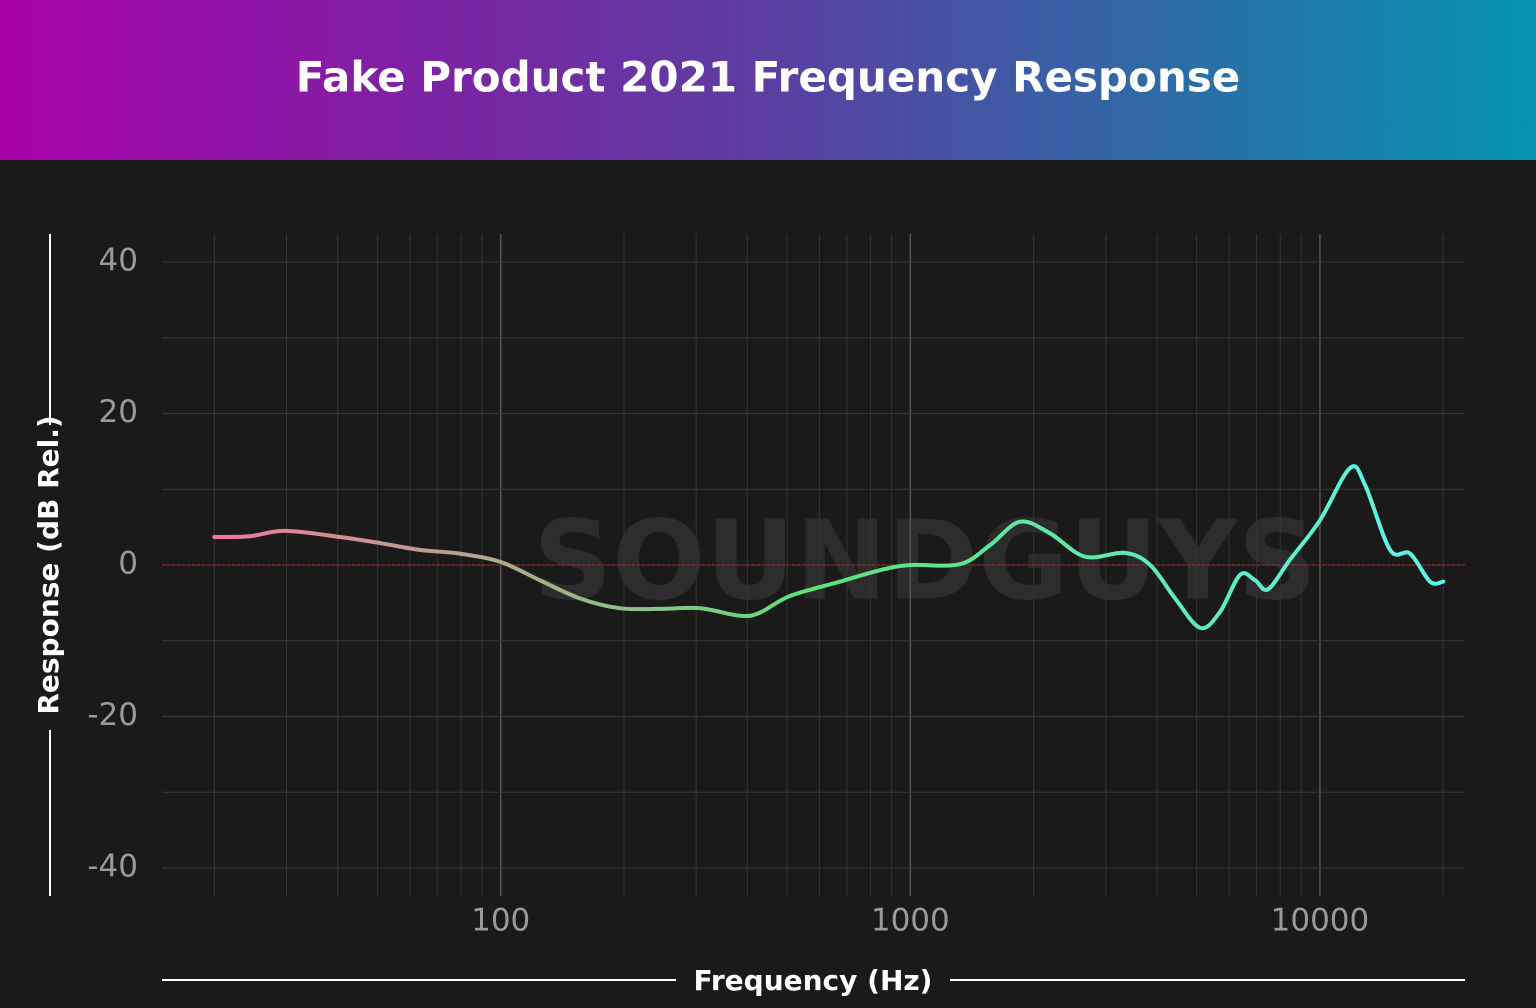  I want to click on watermark: SOUNDGUYS, so click(925, 560).